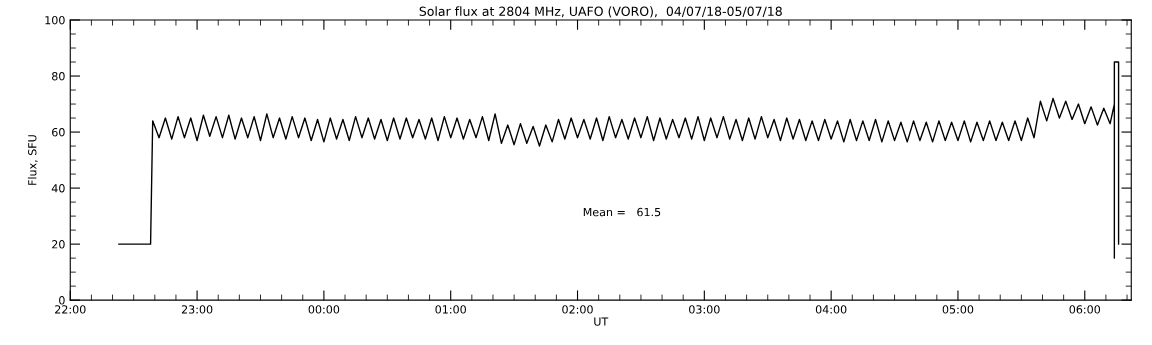 The image size is (1152, 345). What do you see at coordinates (622, 212) in the screenshot?
I see `annotation: Mean = 61.5` at bounding box center [622, 212].